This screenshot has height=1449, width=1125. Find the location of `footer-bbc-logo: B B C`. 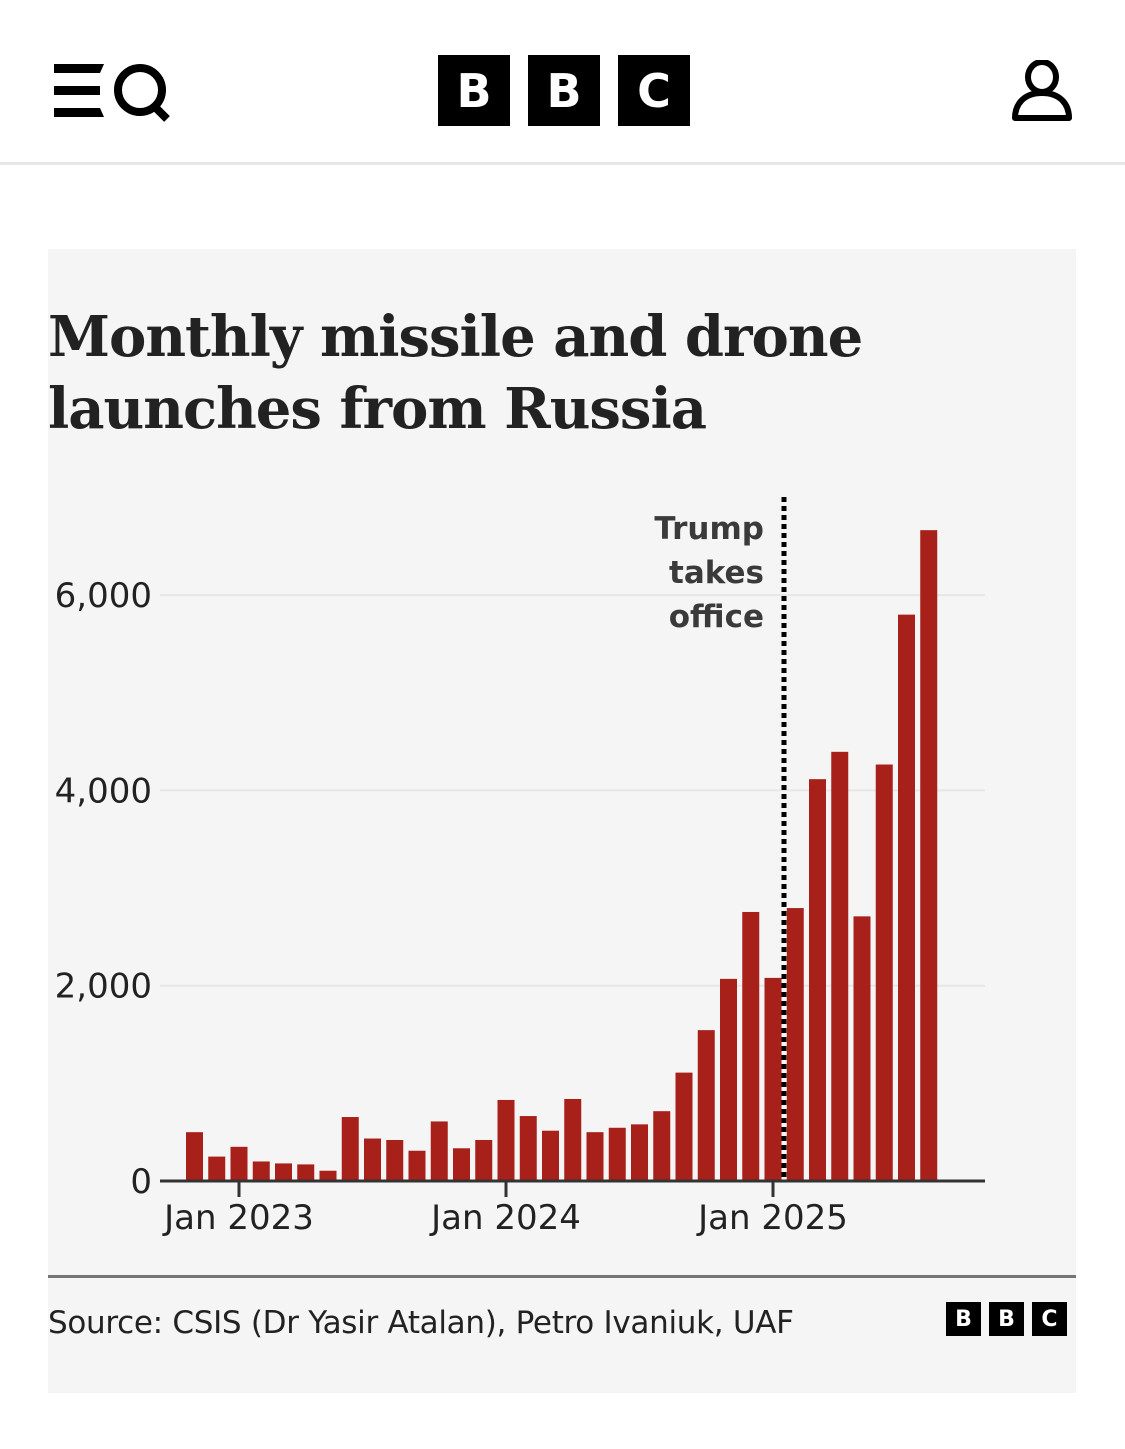

footer-bbc-logo: B B C is located at coordinates (1006, 1319).